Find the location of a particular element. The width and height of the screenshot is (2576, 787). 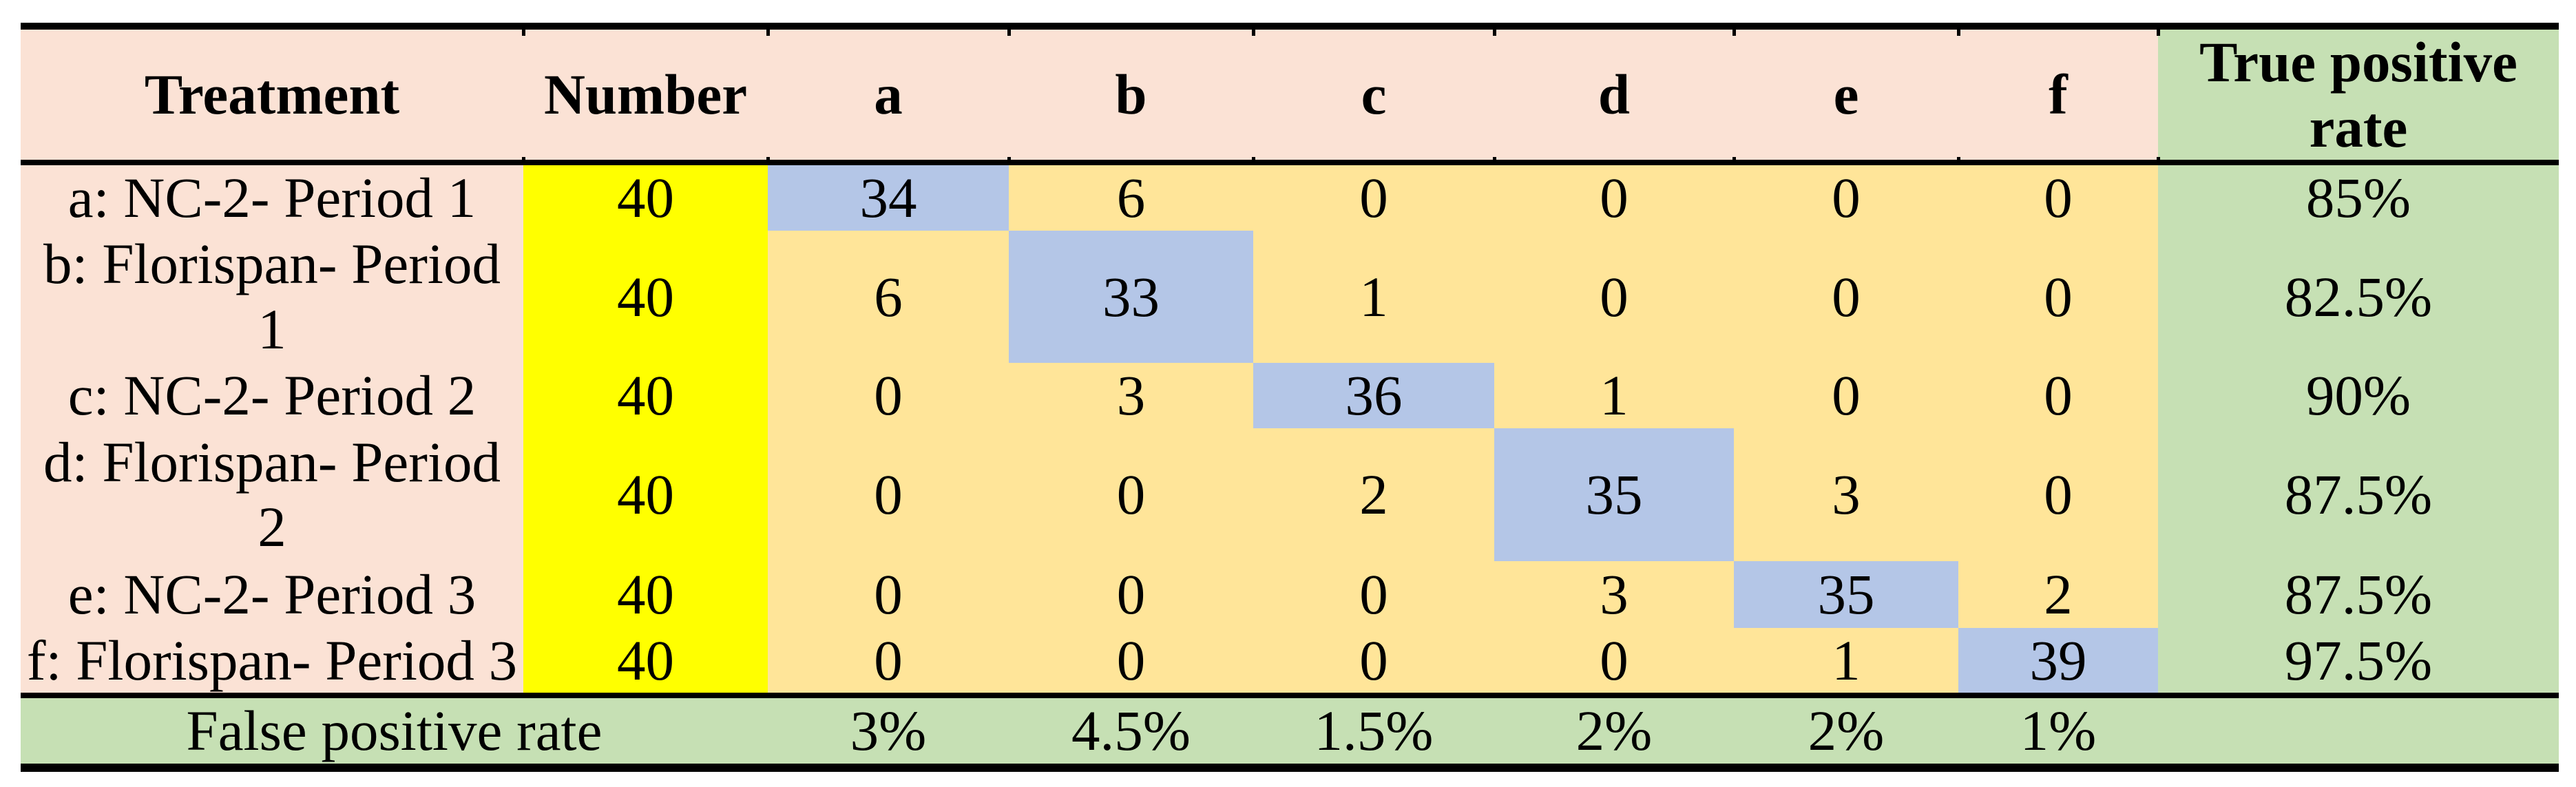

cell-f-c: 0 is located at coordinates (1373, 661).